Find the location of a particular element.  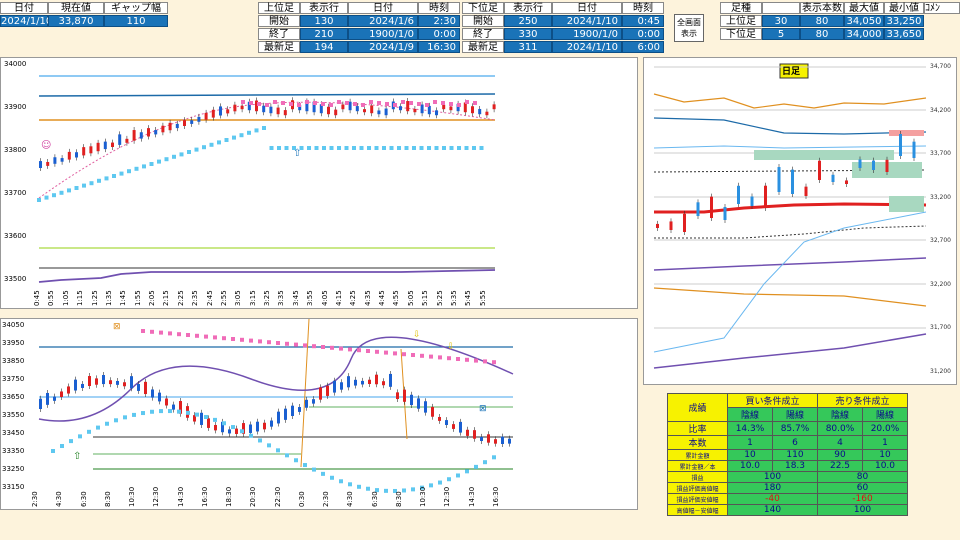

fullscreen-button: 全画面 表示 is located at coordinates (689, 28).